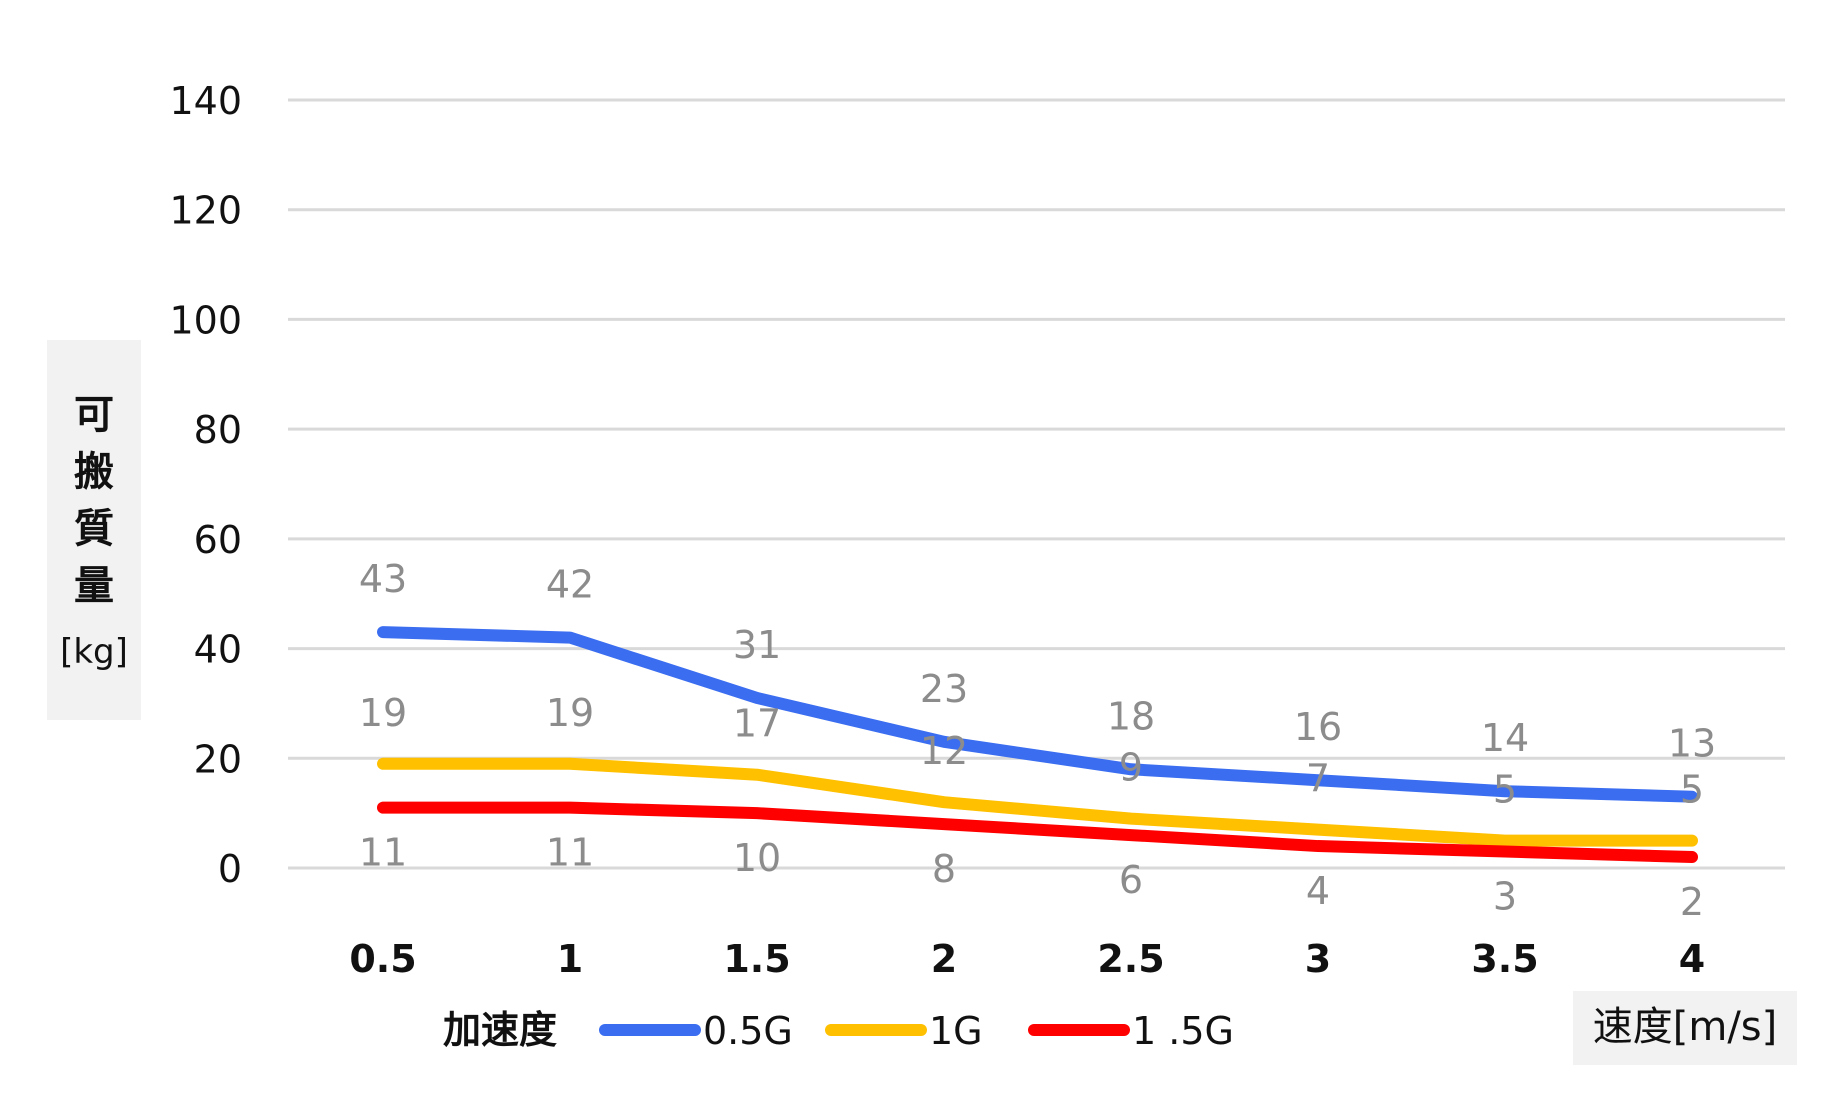 Image resolution: width=1824 pixels, height=1095 pixels. I want to click on legend-label: 0.5G, so click(748, 1031).